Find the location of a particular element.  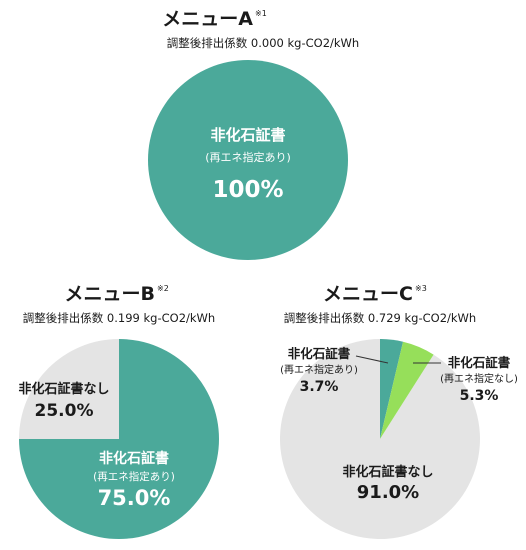

chart-b-slice-1-value: 25.0% is located at coordinates (64, 411).